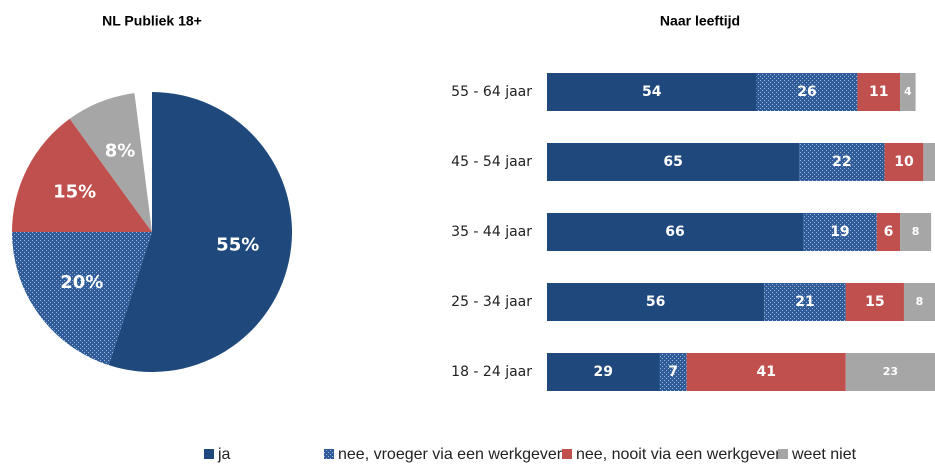 The height and width of the screenshot is (465, 935). I want to click on bar-label: 21, so click(804, 302).